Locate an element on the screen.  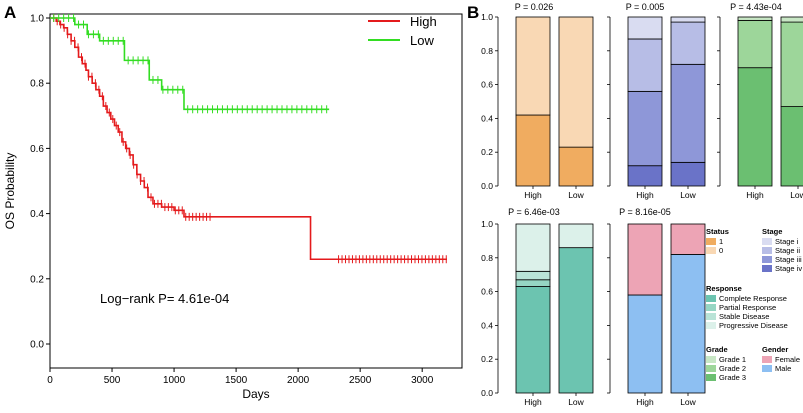
legend-status-item-1: 1 is located at coordinates (721, 241).